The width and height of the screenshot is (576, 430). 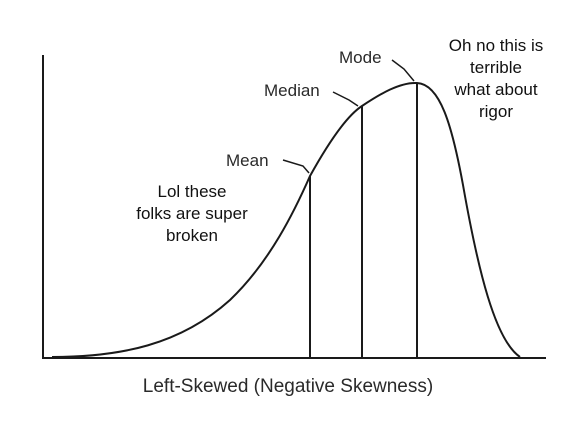 I want to click on mean-label: Mean, so click(x=247, y=160).